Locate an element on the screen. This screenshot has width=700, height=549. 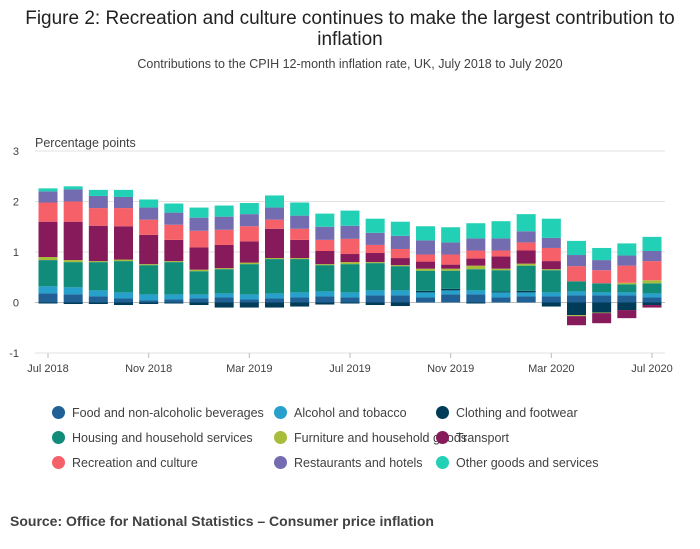
y-axis-label: Percentage points is located at coordinates (85, 143).